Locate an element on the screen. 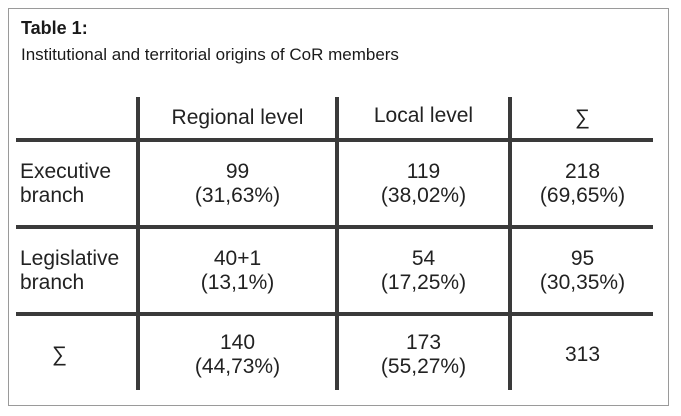 Image resolution: width=681 pixels, height=416 pixels. table-cell: 40+1 (13,1%) is located at coordinates (237, 270).